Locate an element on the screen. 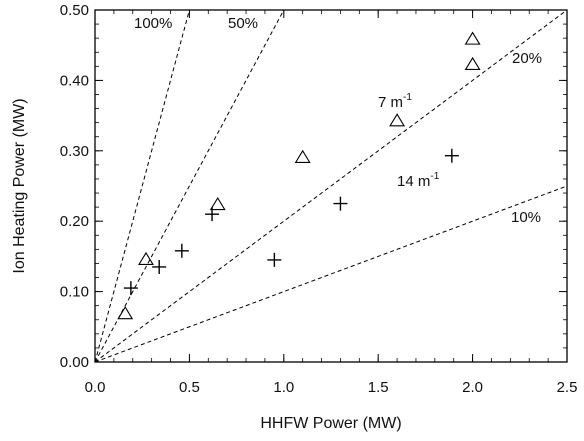  y-tick-label-1: 0.10 is located at coordinates (74, 292).